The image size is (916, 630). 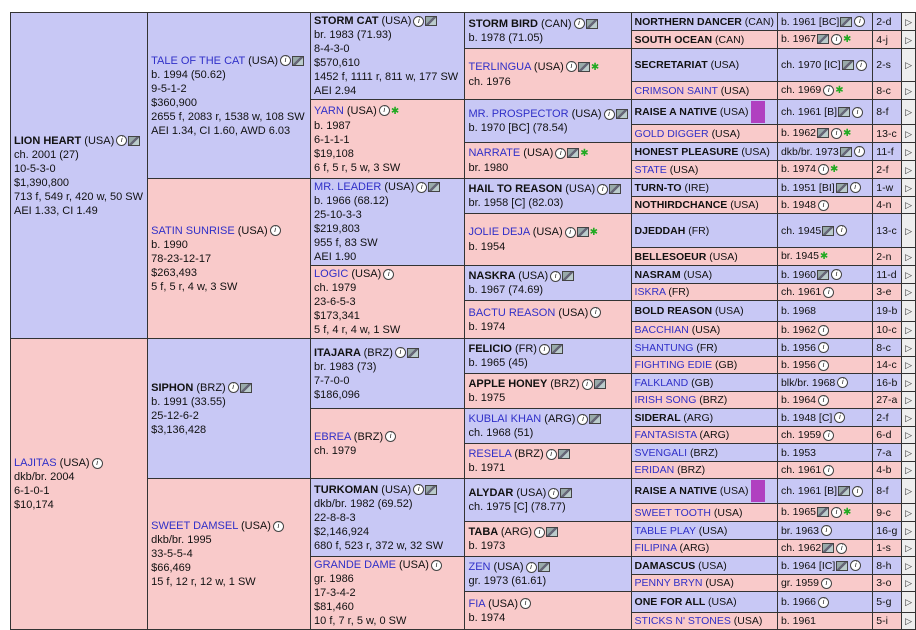 I want to click on horse-name: SHANTUNG (FR), so click(x=676, y=348).